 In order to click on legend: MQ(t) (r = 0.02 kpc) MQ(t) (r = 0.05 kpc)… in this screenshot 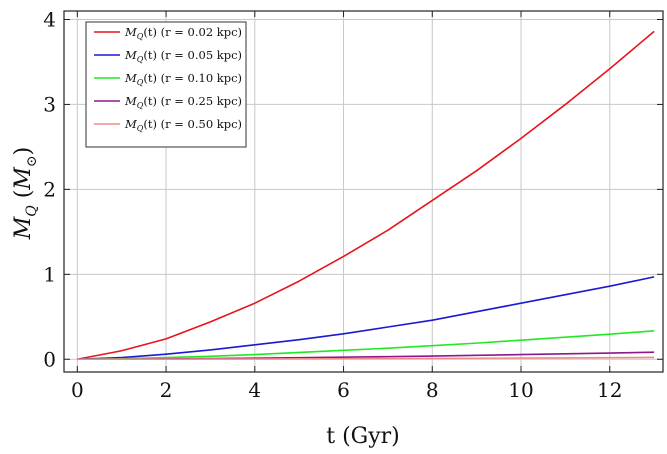, I will do `click(166, 84)`.